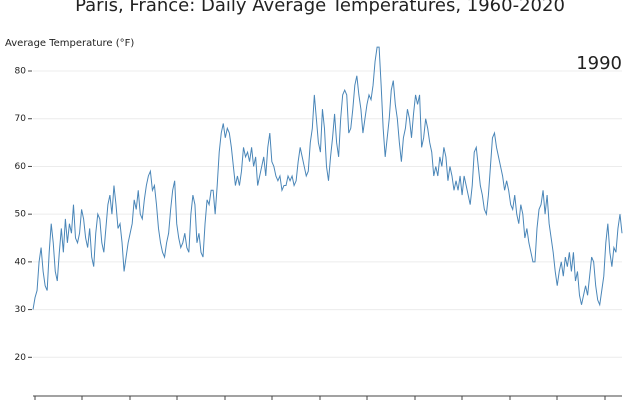  I want to click on year-annotation: 1990, so click(599, 63).